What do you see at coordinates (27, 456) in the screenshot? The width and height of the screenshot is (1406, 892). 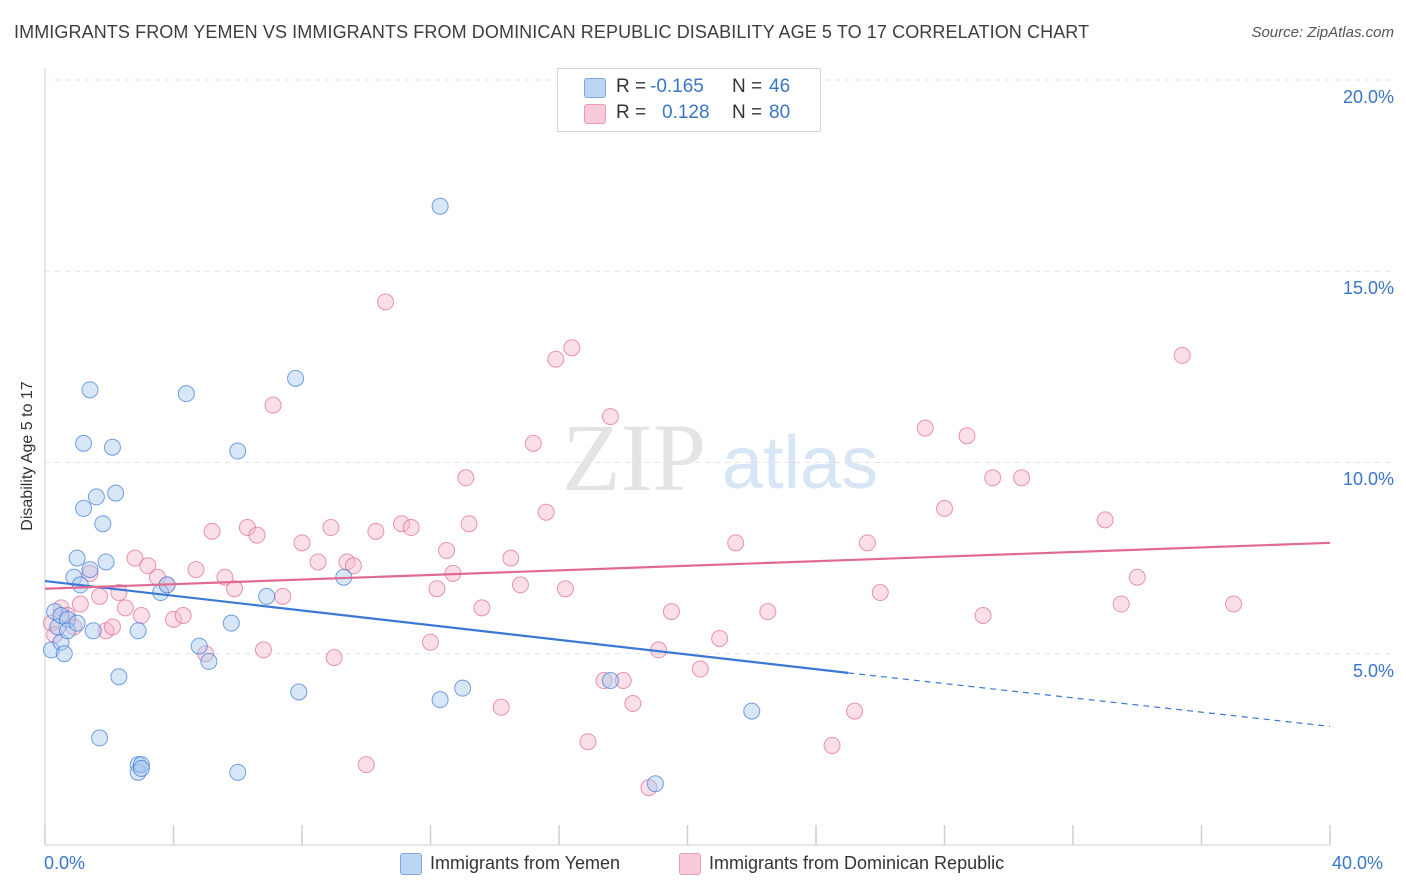 I see `y-axis-label: Disability Age 5 to 17` at bounding box center [27, 456].